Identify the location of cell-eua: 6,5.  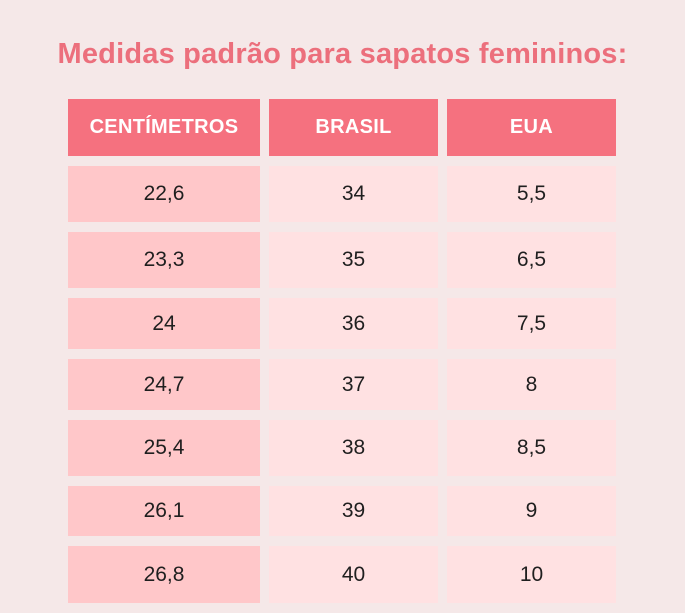
(531, 260).